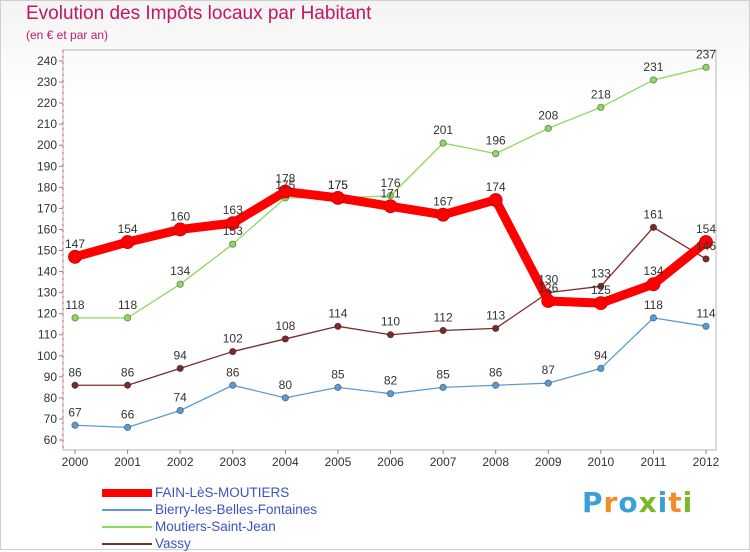 The image size is (750, 552). What do you see at coordinates (47, 251) in the screenshot?
I see `y-tick-label: 150` at bounding box center [47, 251].